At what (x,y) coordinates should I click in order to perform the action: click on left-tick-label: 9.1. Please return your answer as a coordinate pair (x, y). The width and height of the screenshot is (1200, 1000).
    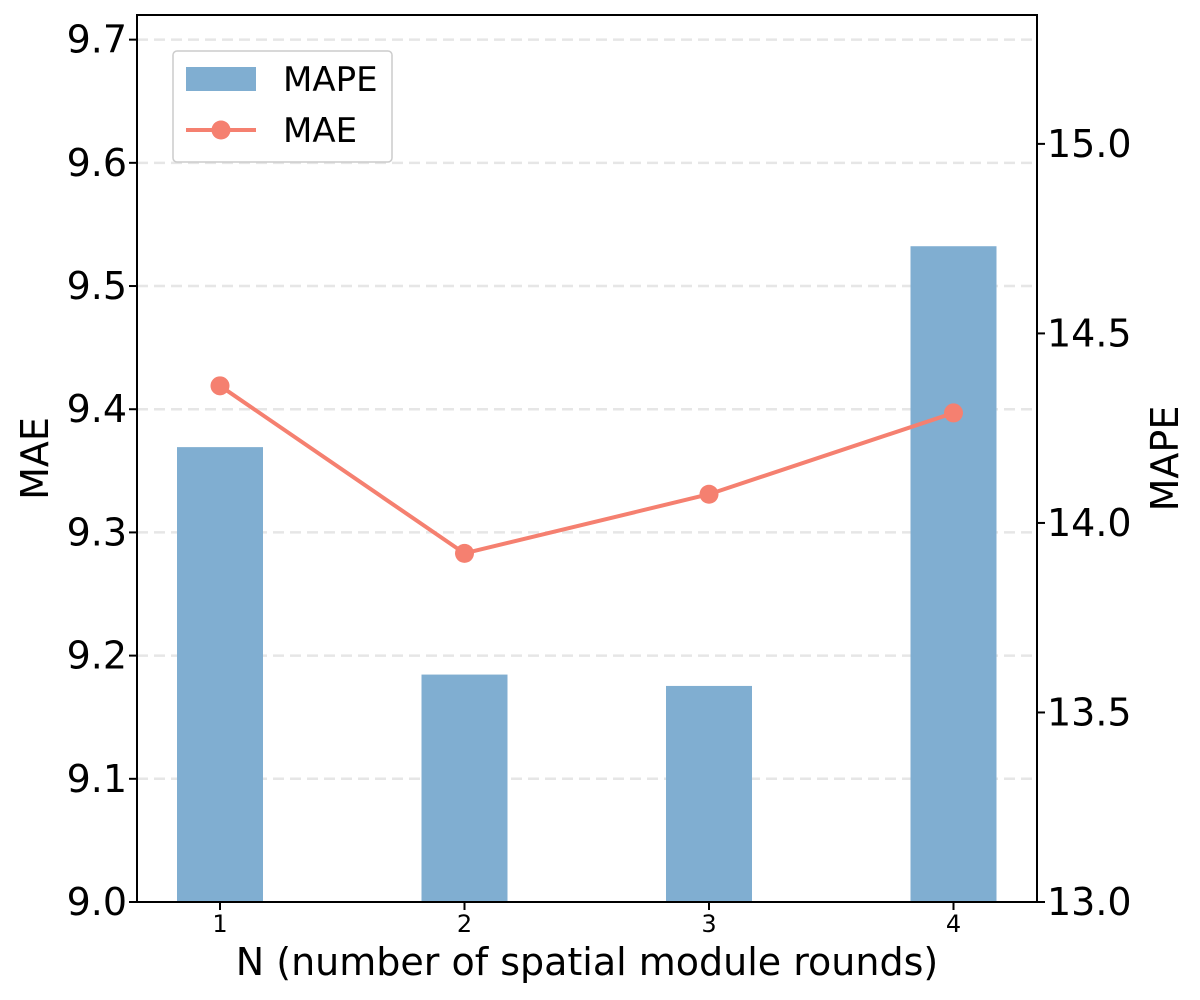
    Looking at the image, I should click on (97, 779).